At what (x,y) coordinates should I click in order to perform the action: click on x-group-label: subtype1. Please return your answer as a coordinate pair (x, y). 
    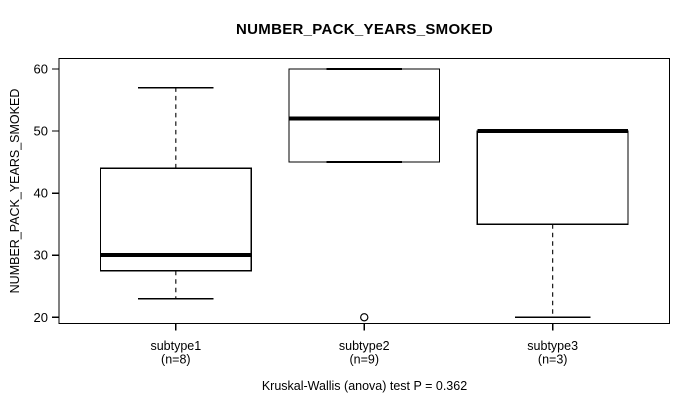
    Looking at the image, I should click on (175, 346).